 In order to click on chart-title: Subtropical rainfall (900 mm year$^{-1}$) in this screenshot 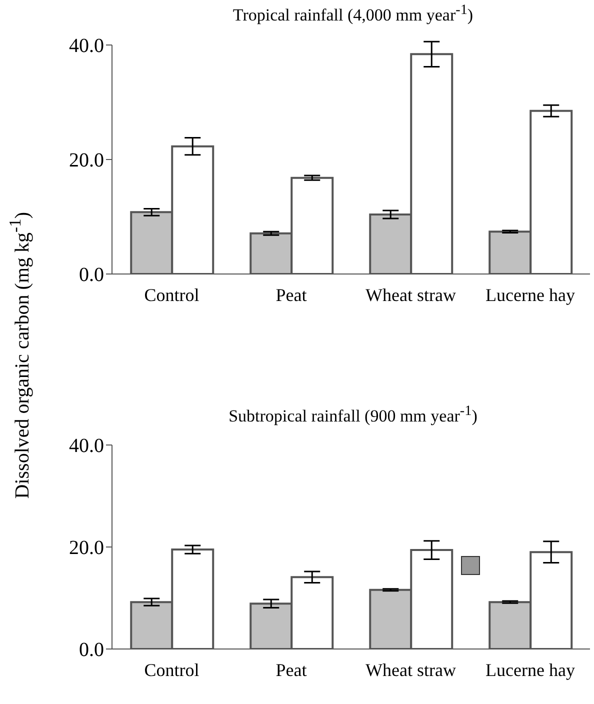, I will do `click(353, 415)`.